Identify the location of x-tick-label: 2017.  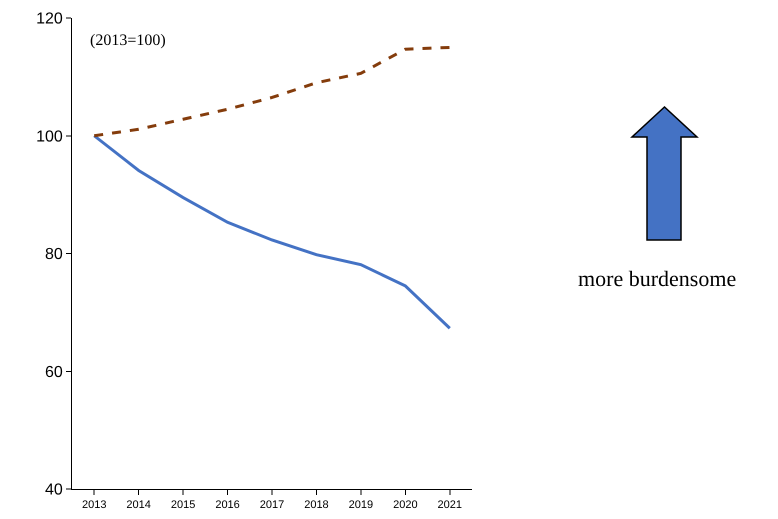
(272, 505).